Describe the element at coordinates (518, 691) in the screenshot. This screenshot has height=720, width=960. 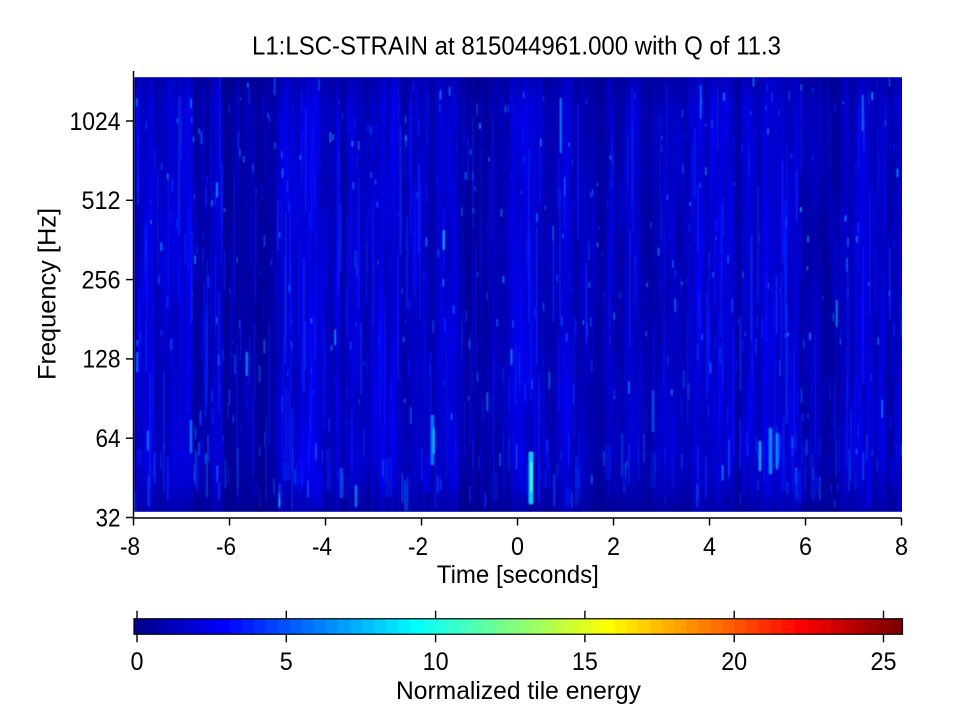
I see `svg-text: Normalized tile energy` at that location.